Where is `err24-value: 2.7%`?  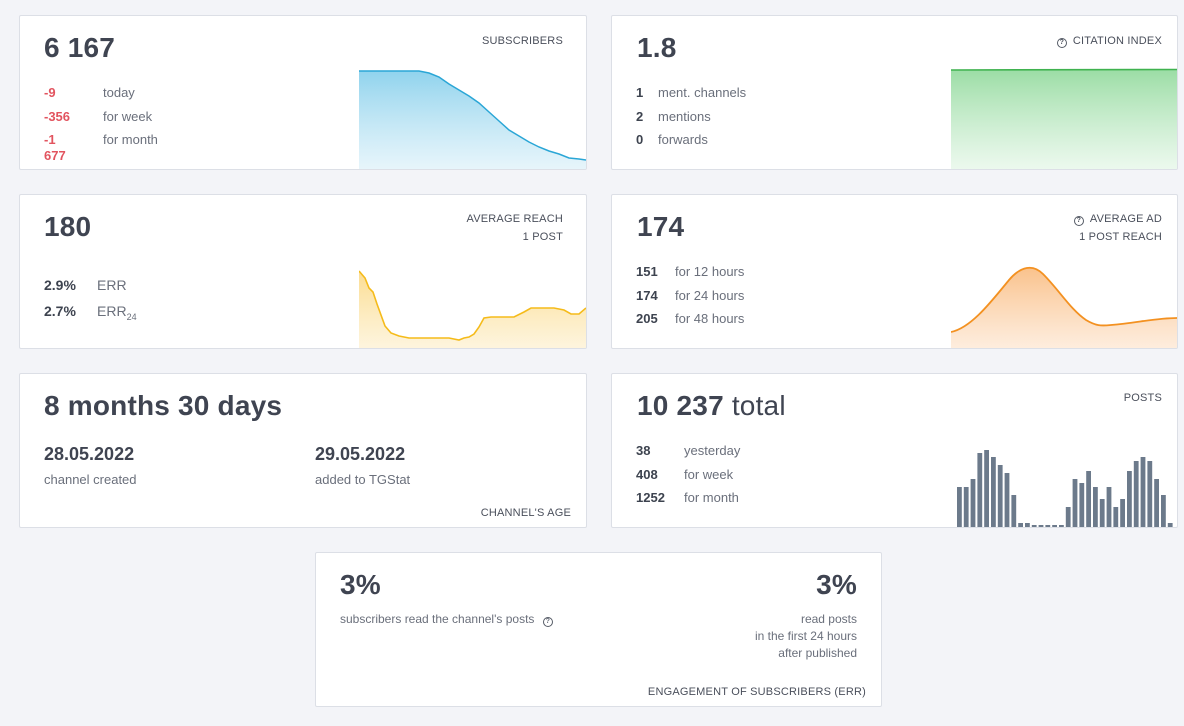
err24-value: 2.7% is located at coordinates (60, 311).